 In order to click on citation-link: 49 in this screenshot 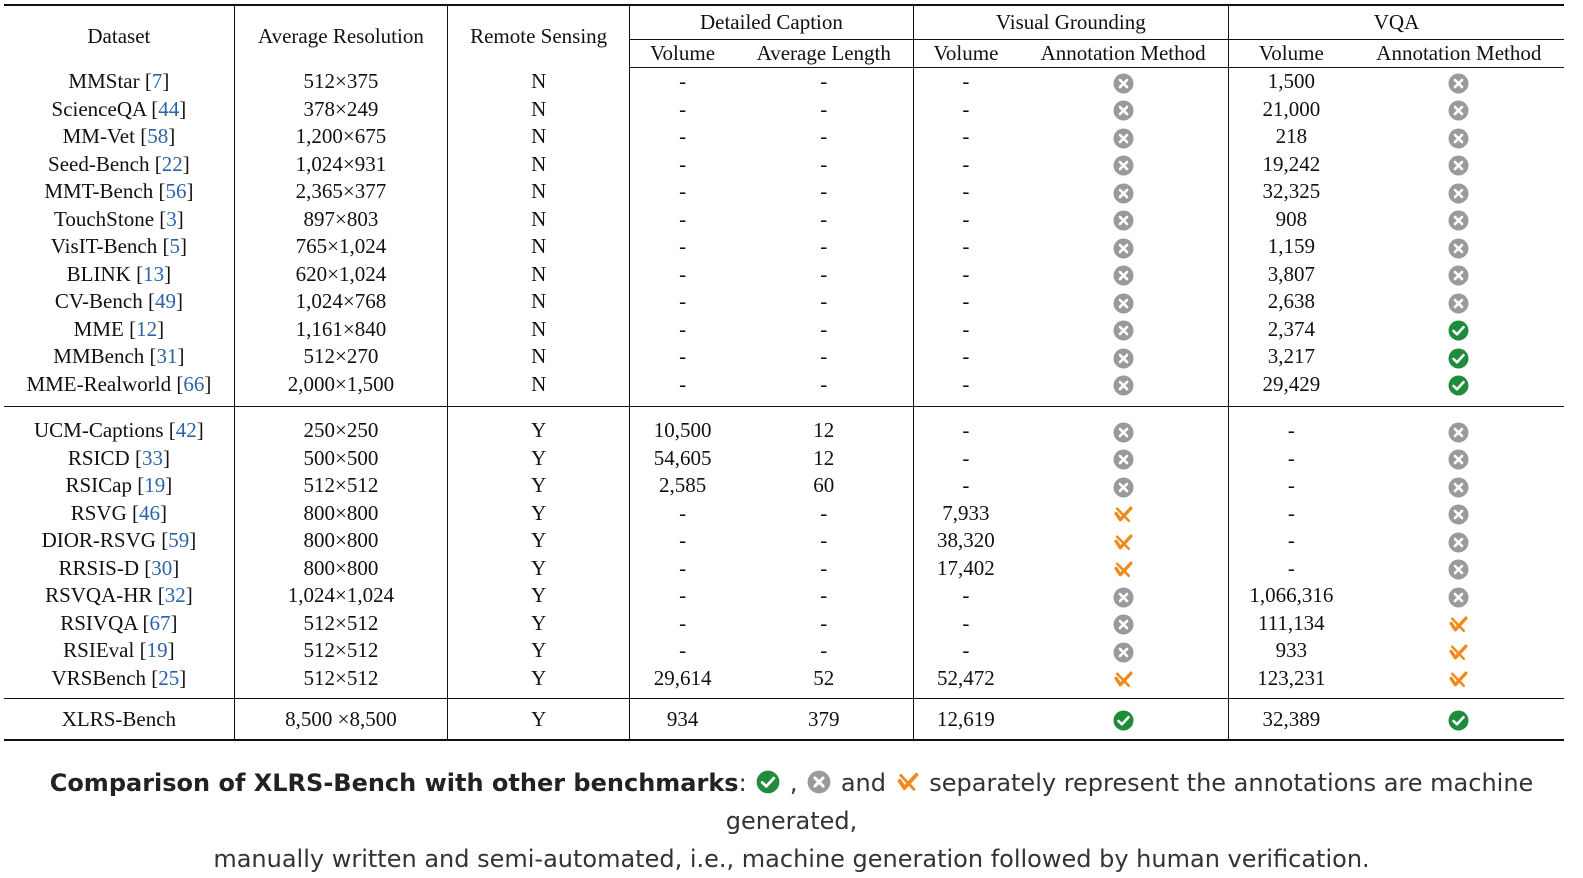, I will do `click(165, 301)`.